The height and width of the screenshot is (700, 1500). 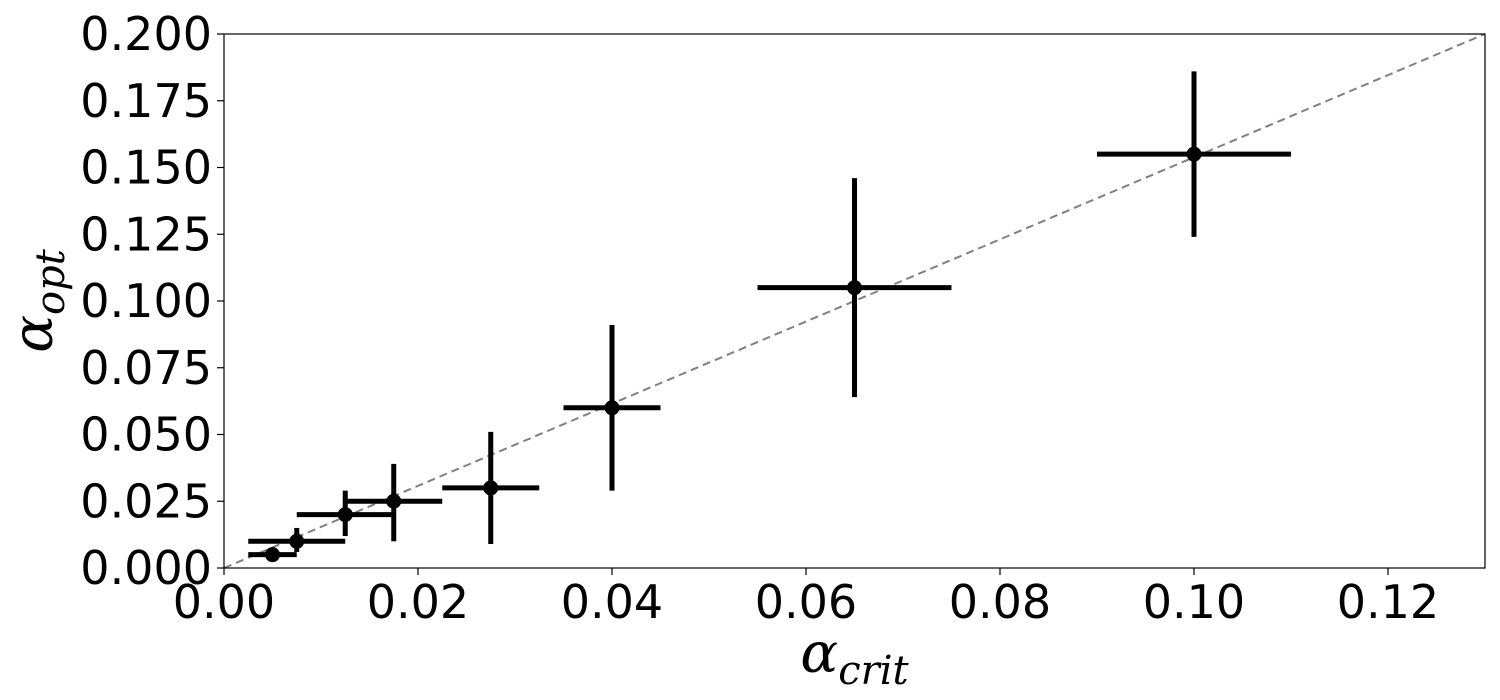 I want to click on x-tick-label: 0.02, so click(x=418, y=602).